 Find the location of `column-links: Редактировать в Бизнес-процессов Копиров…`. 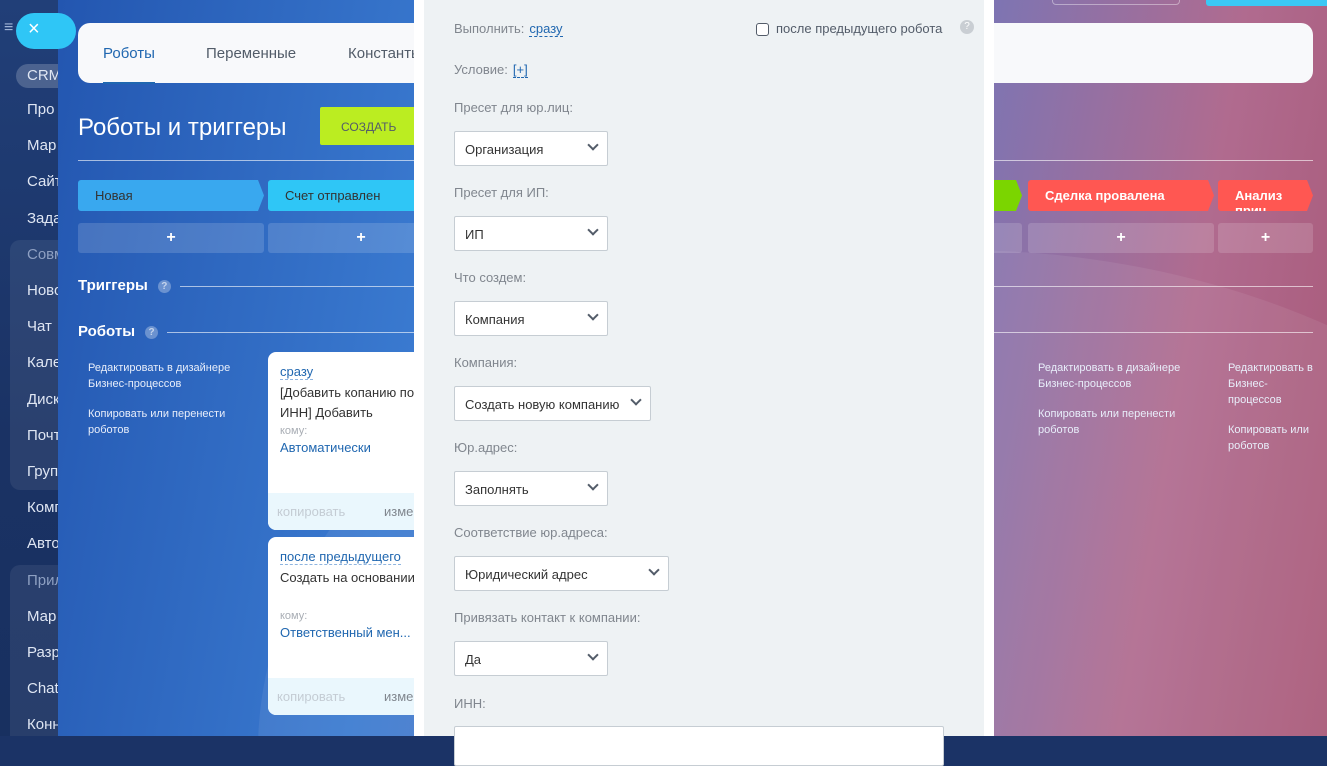

column-links: Редактировать в Бизнес-процессов Копиров… is located at coordinates (1273, 414).